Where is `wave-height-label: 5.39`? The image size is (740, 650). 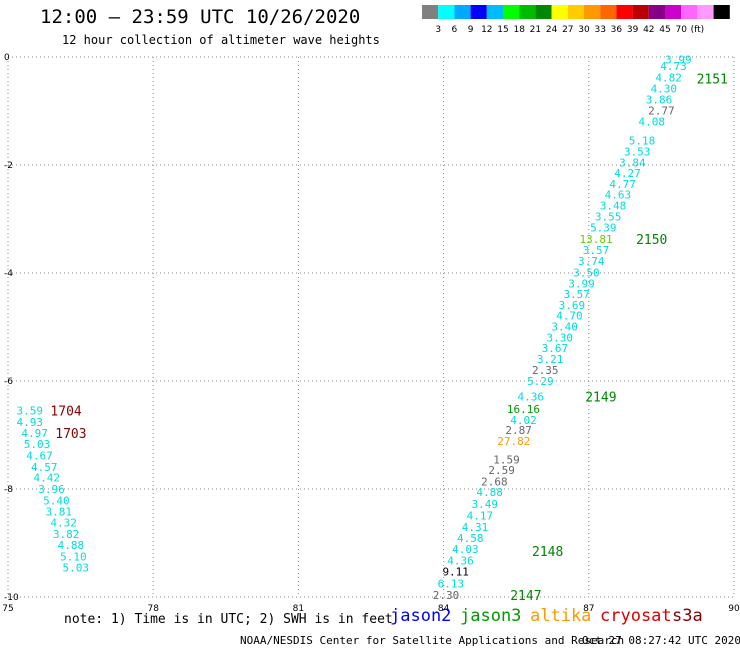 wave-height-label: 5.39 is located at coordinates (603, 228).